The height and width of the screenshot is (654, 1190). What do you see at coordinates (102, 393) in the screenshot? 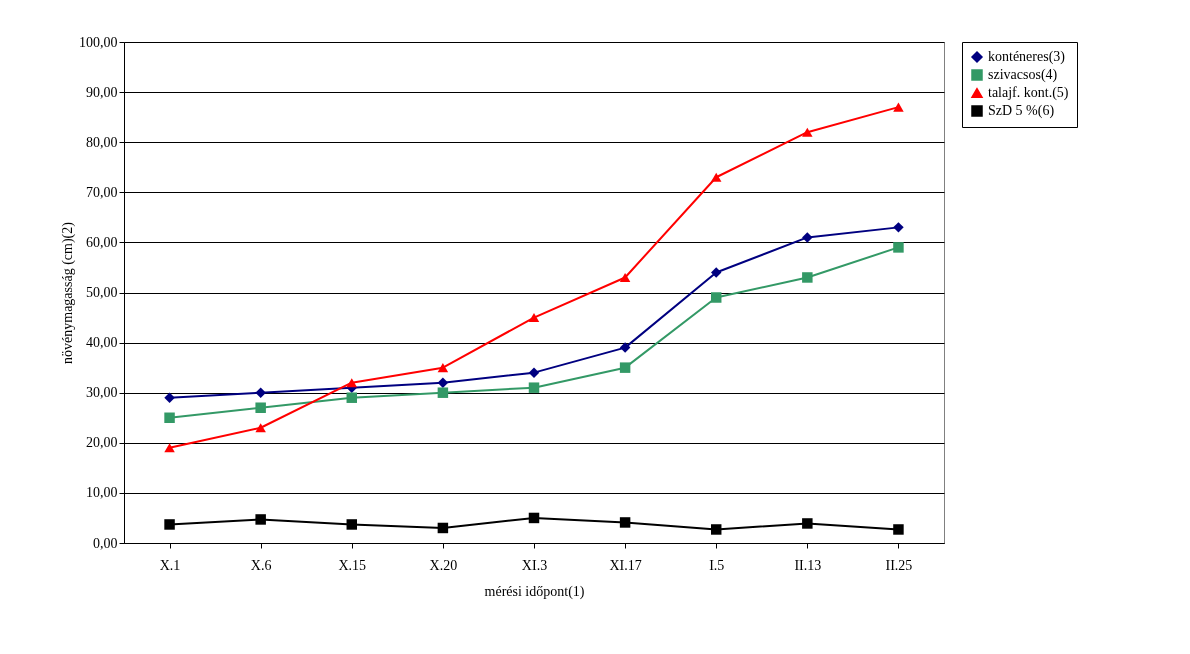
I see `y-tick-label: 30,00` at bounding box center [102, 393].